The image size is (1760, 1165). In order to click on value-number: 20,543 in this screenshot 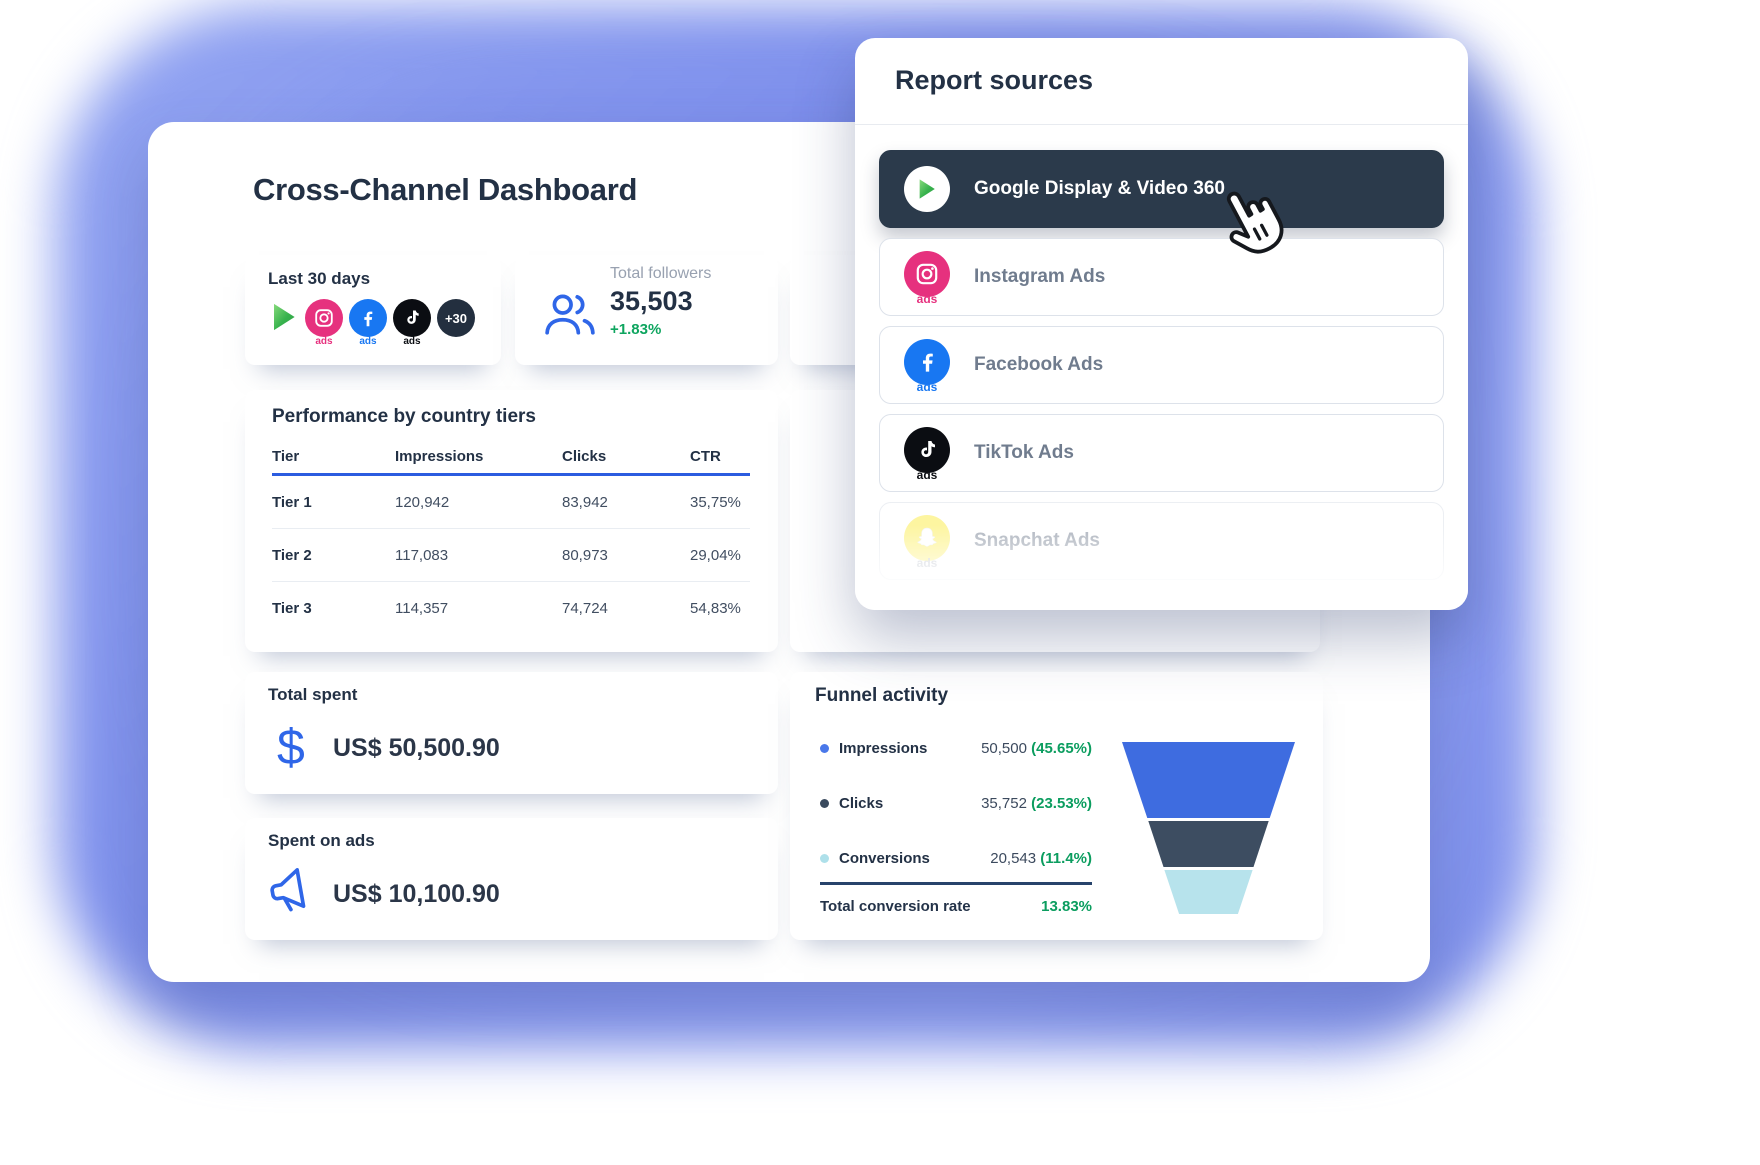, I will do `click(1013, 858)`.